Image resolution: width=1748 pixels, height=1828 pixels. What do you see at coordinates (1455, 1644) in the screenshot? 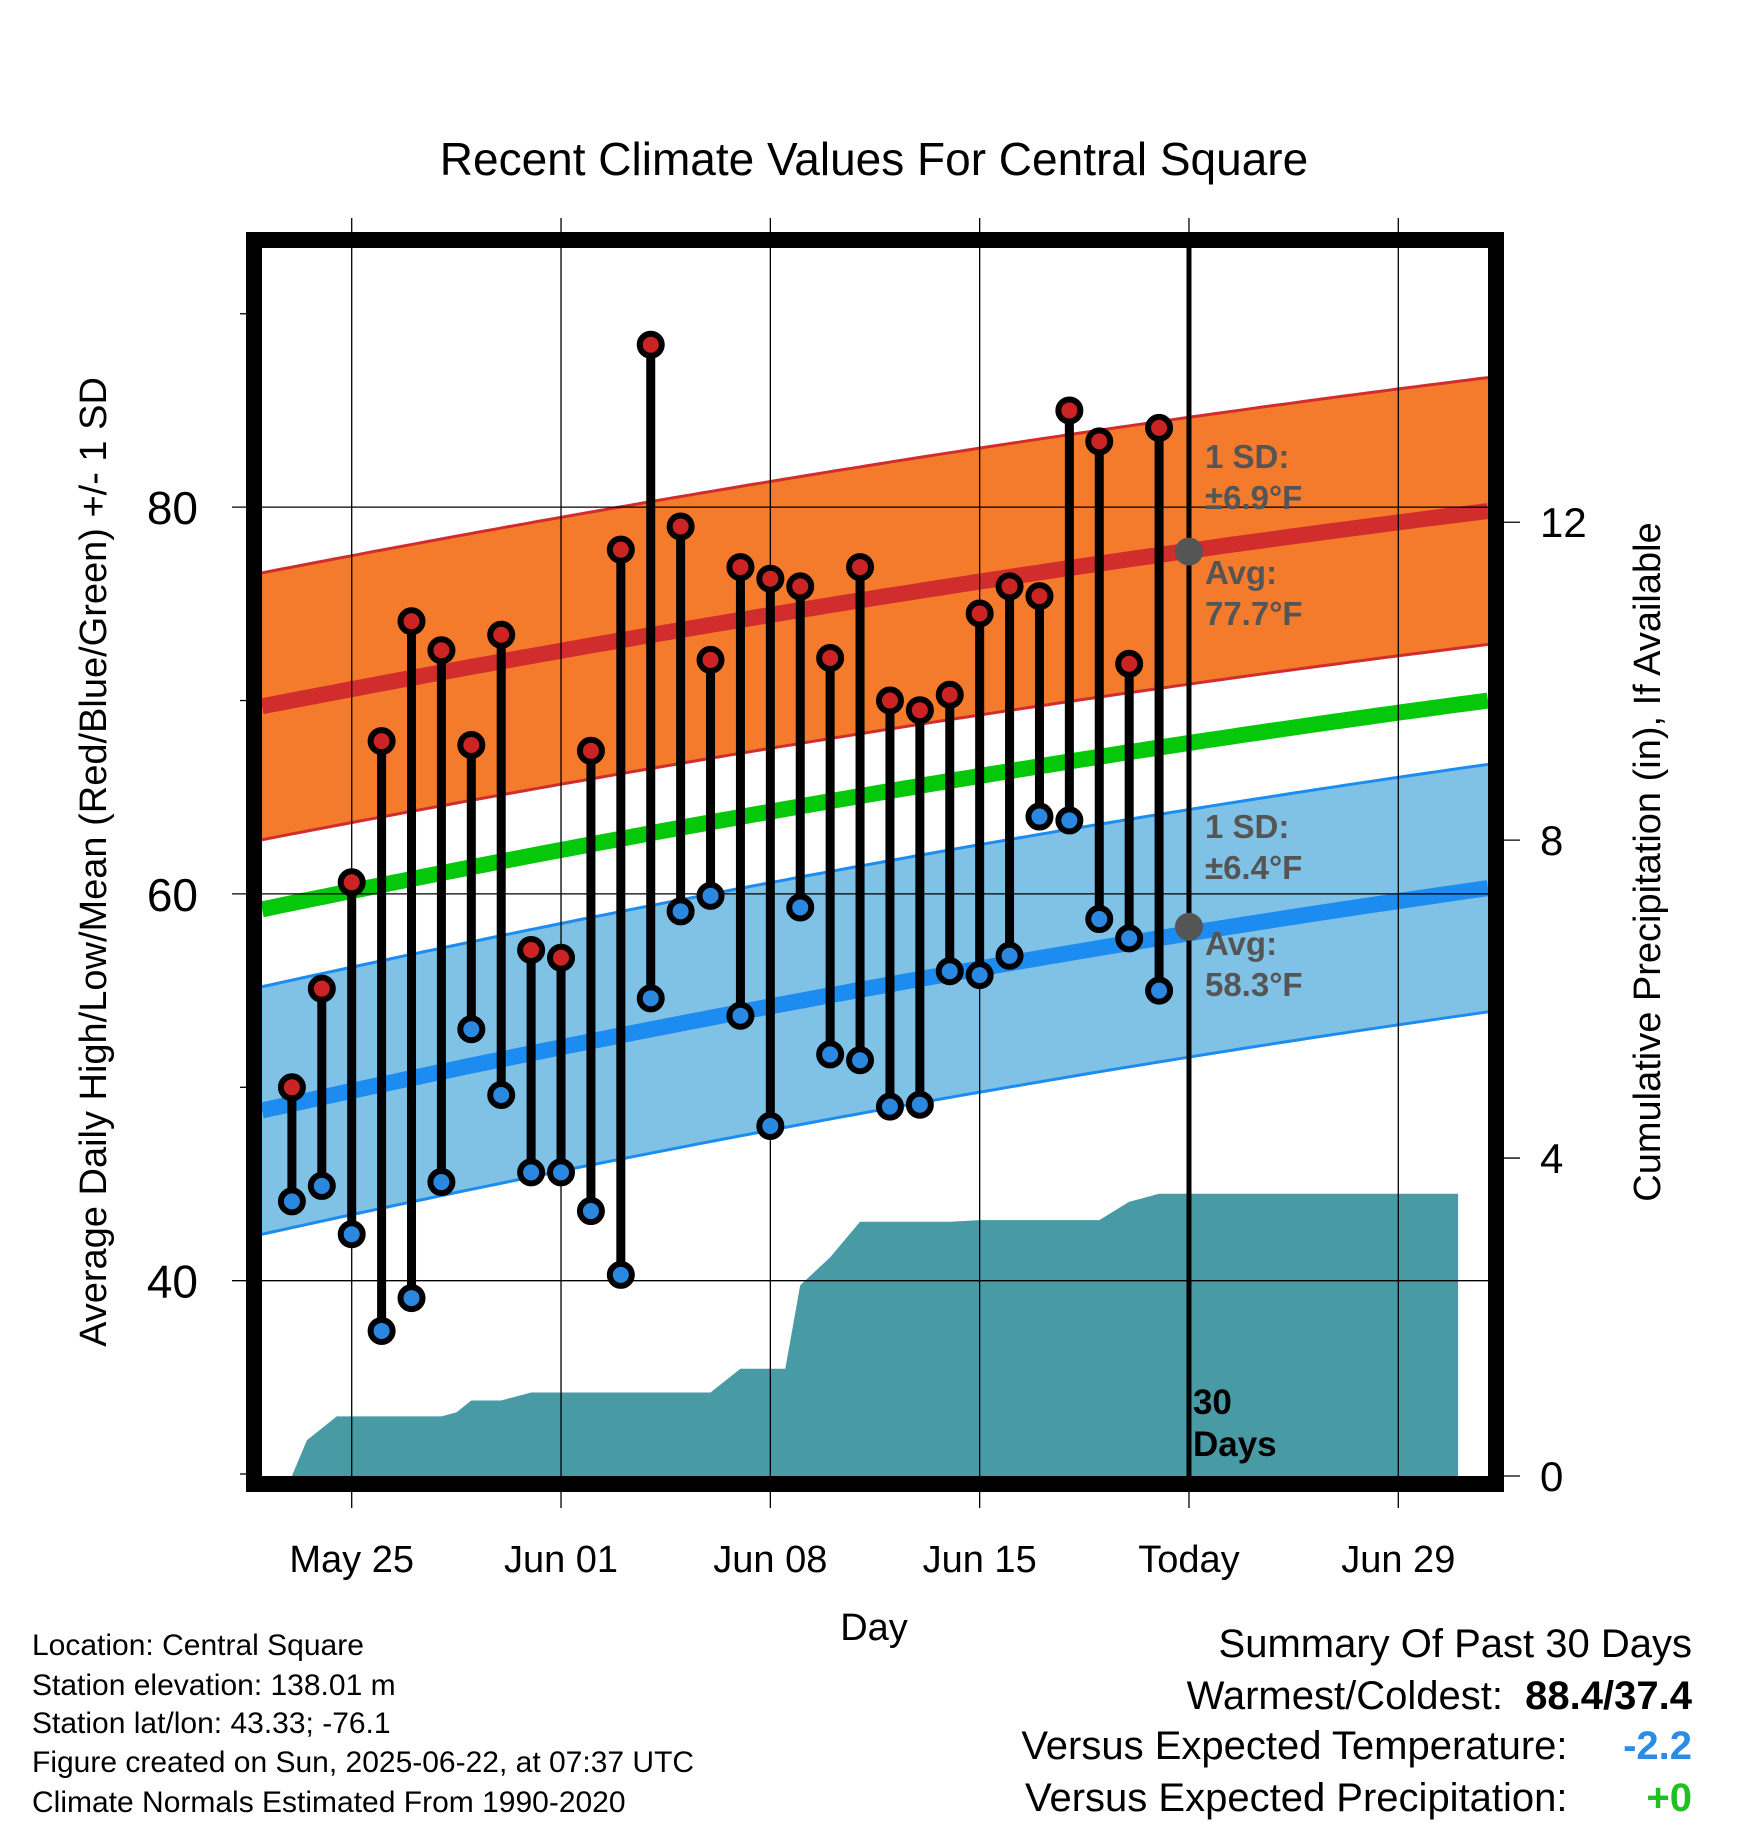
I see `summary-title: Summary Of Past 30 Days` at bounding box center [1455, 1644].